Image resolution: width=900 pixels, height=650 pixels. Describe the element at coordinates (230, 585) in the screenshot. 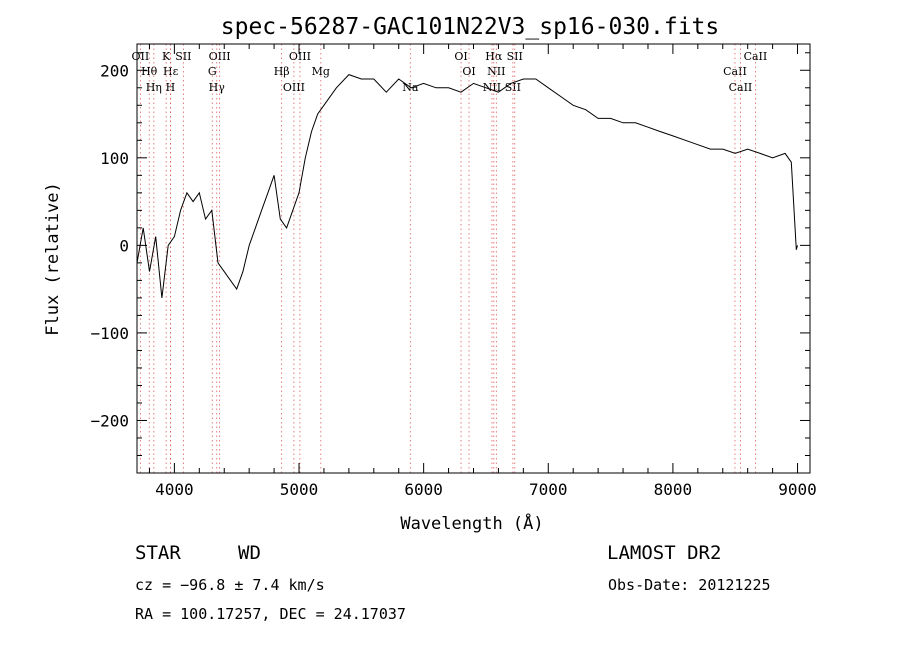

I see `redshift-velocity: cz = −96.8 ± 7.4 km/s` at that location.